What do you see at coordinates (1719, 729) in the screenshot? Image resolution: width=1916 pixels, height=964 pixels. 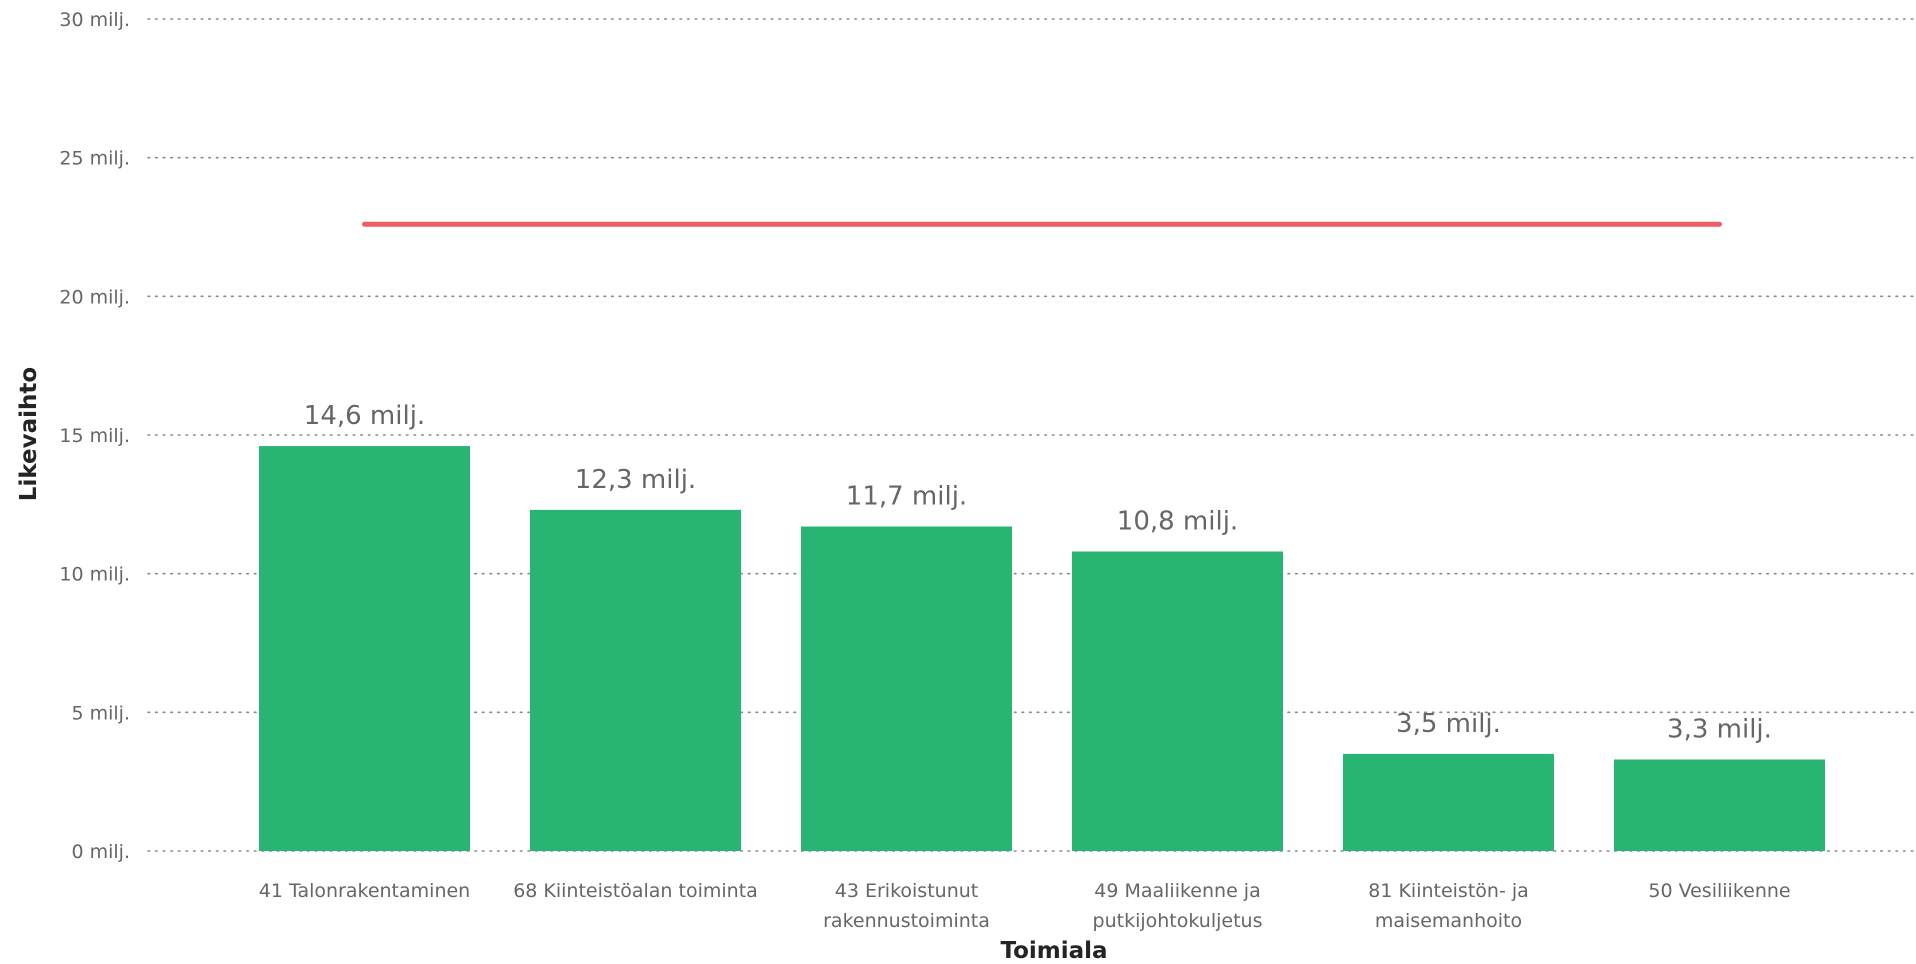 I see `data-label: 3,3 milj.` at bounding box center [1719, 729].